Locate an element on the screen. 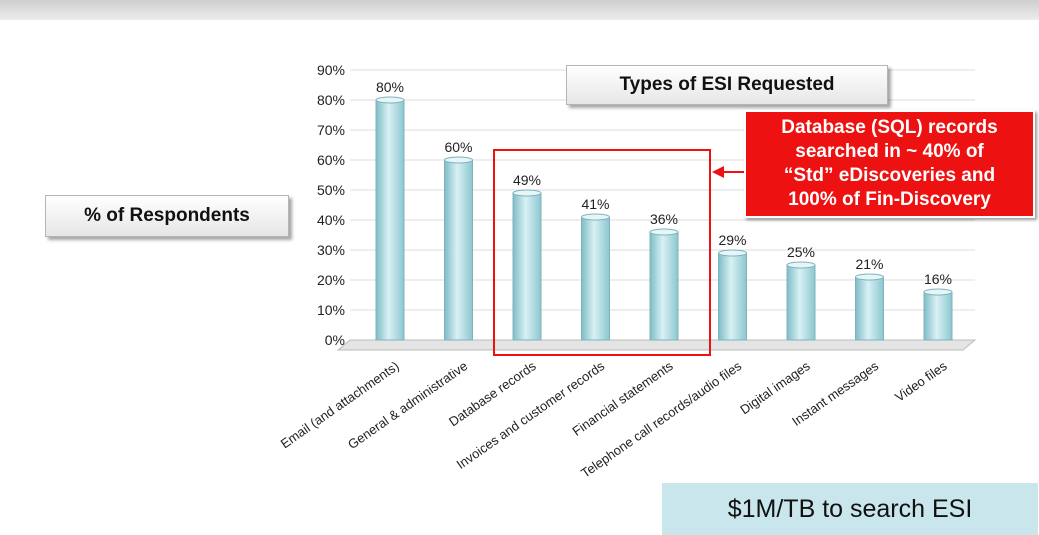 The height and width of the screenshot is (535, 1039). data-label-0: 80% is located at coordinates (390, 87).